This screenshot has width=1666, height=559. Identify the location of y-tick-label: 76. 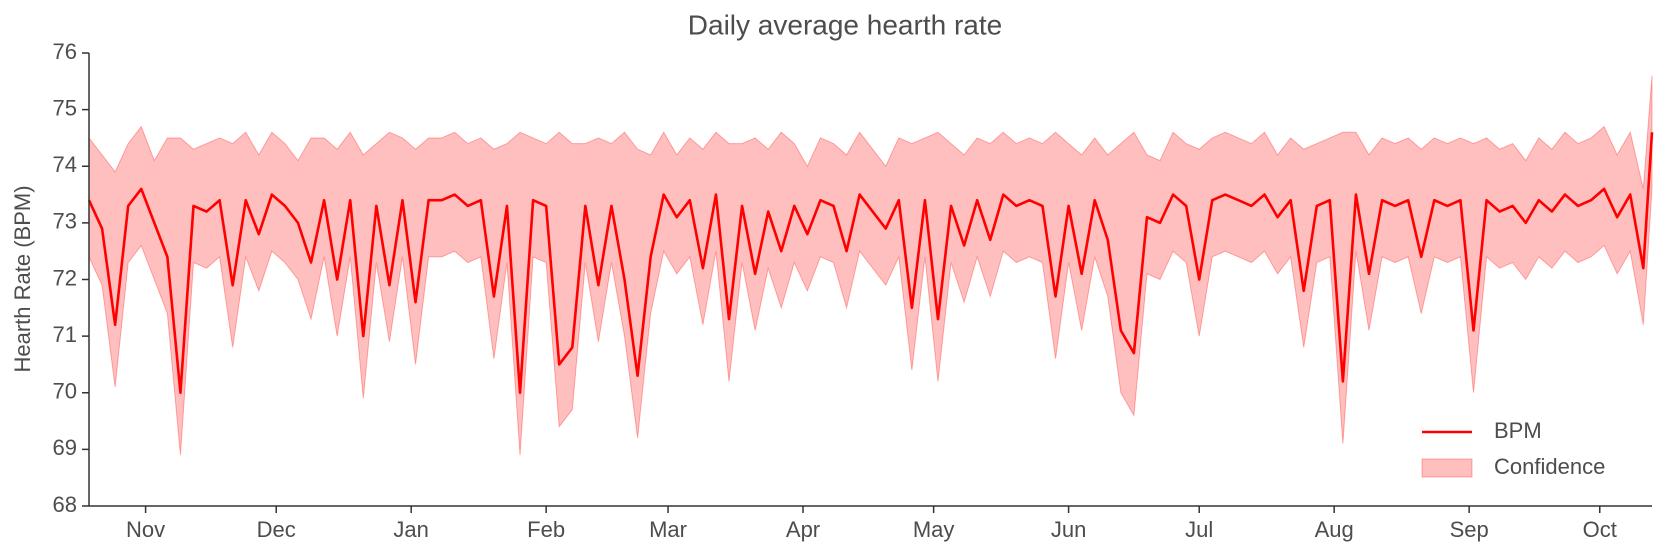
(65, 51).